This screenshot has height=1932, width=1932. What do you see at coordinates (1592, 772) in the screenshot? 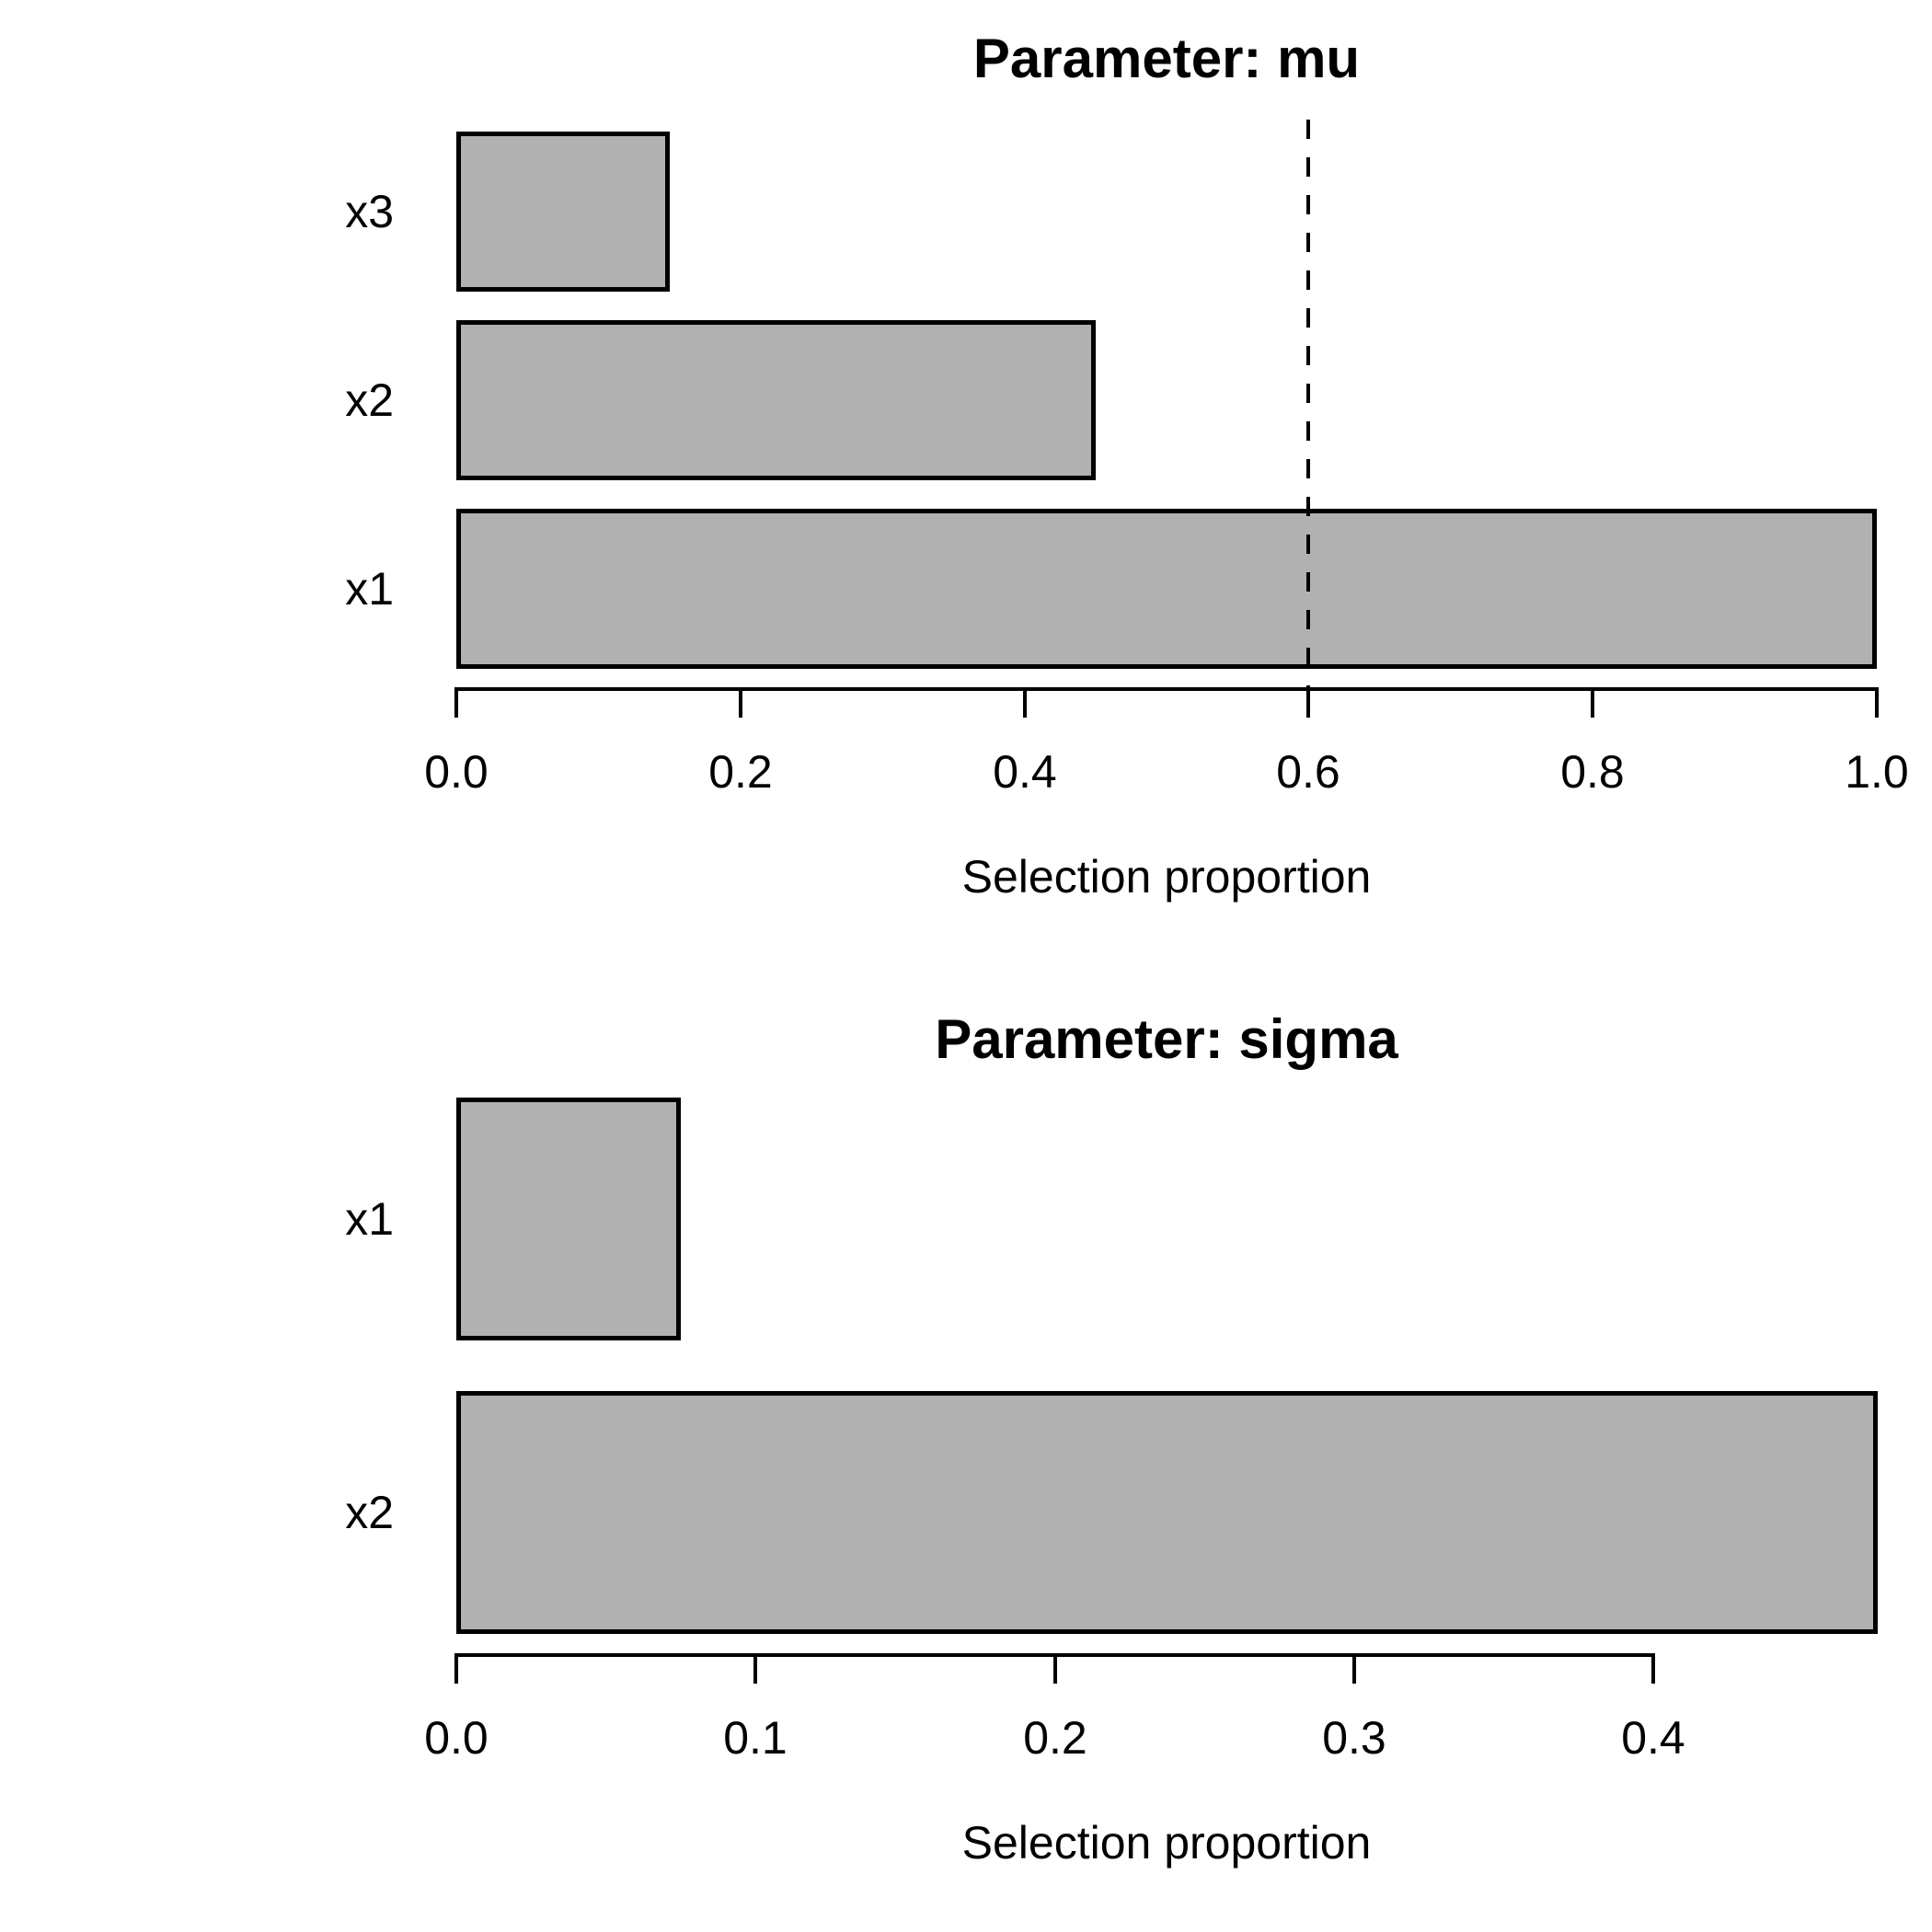
I see `x-tick-label: 0.8` at bounding box center [1592, 772].